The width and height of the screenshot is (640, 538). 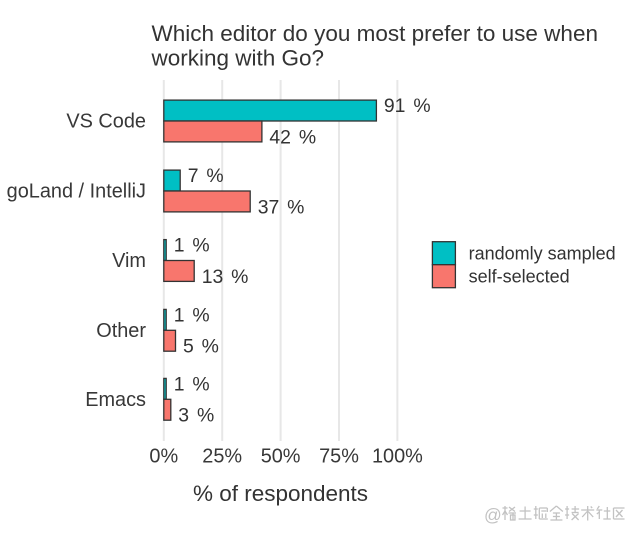 What do you see at coordinates (280, 493) in the screenshot?
I see `svg-text: % of respondents` at bounding box center [280, 493].